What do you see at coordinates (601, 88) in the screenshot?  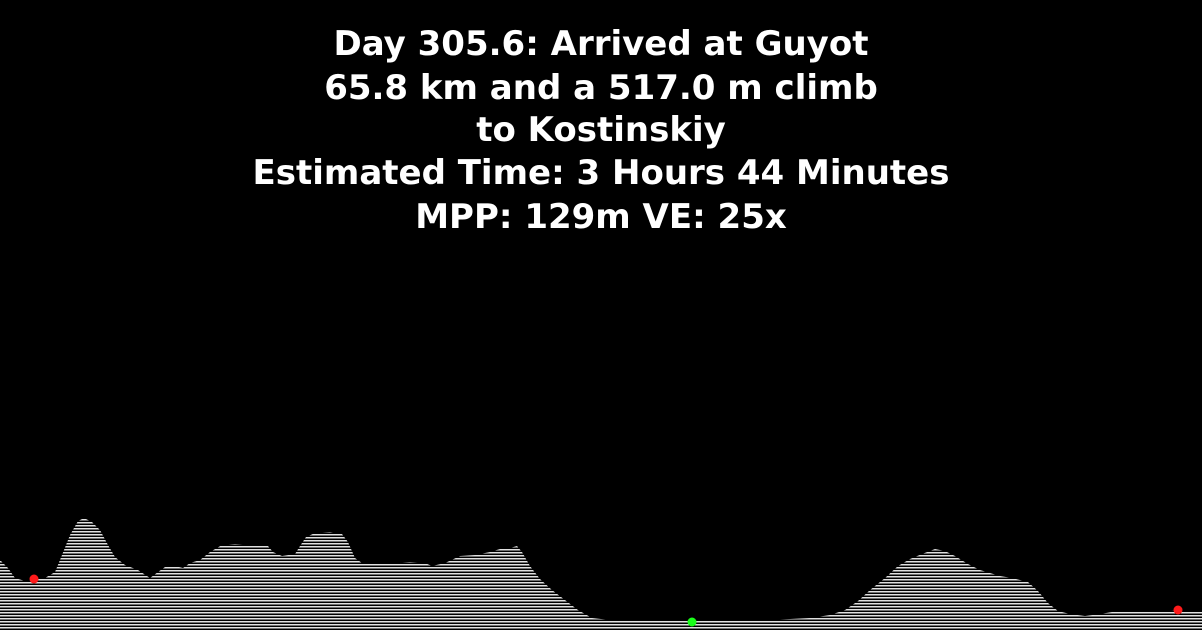 I see `distance-climb-text: 65.8 km and a 517.0 m climb` at bounding box center [601, 88].